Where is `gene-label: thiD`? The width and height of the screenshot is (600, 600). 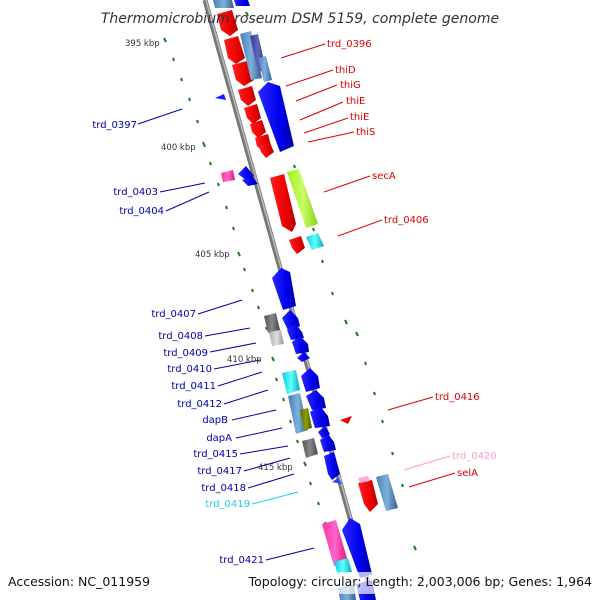
gene-label: thiD is located at coordinates (345, 70).